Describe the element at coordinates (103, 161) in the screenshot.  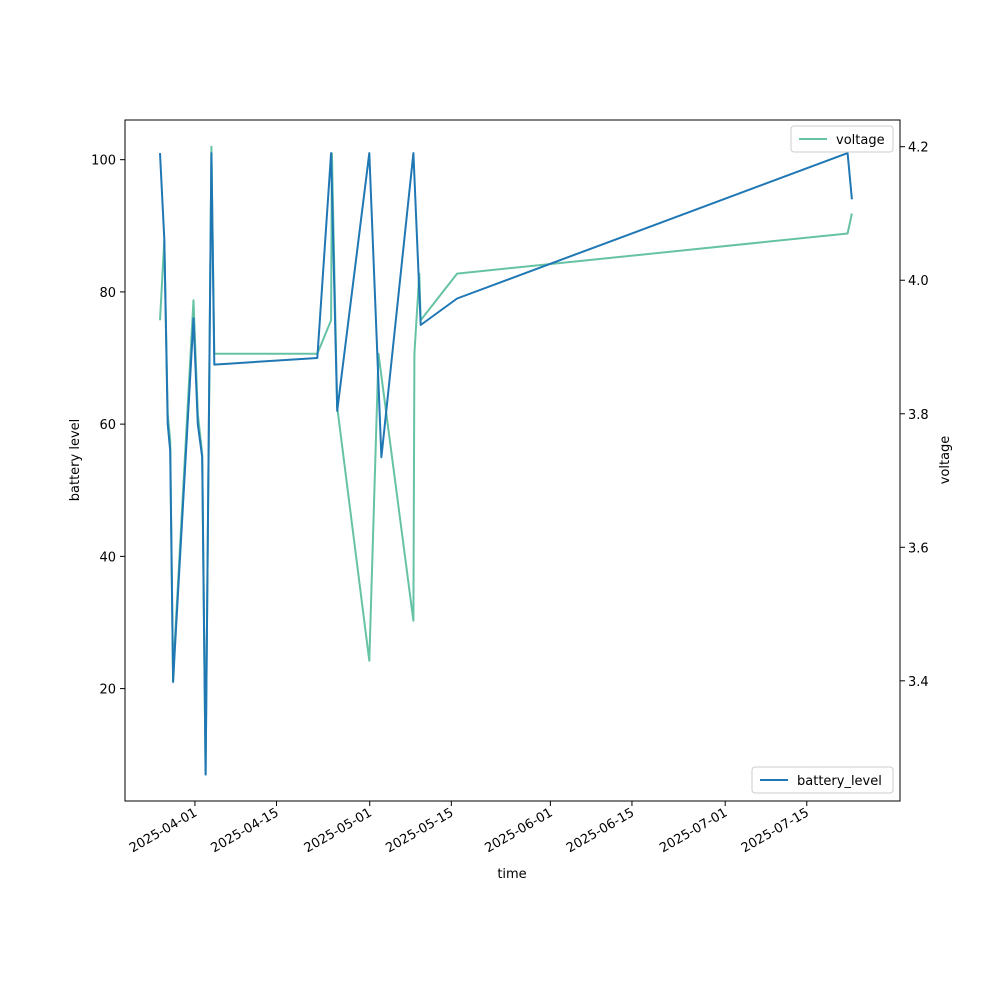
I see `y-tick-label: 100` at that location.